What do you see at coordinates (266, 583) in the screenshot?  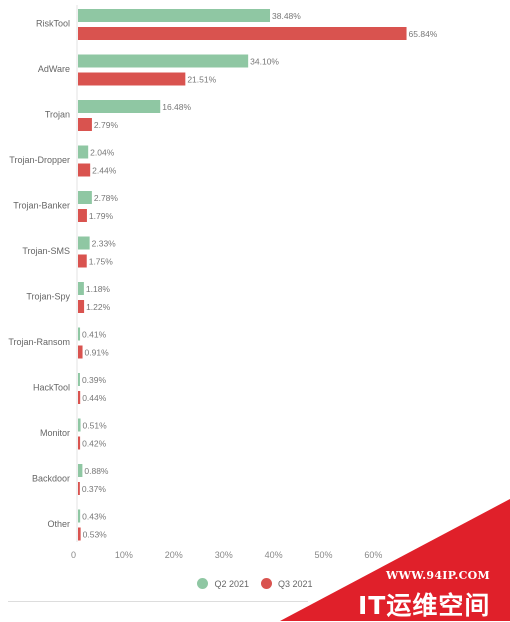 I see `legend-swatch-q3` at bounding box center [266, 583].